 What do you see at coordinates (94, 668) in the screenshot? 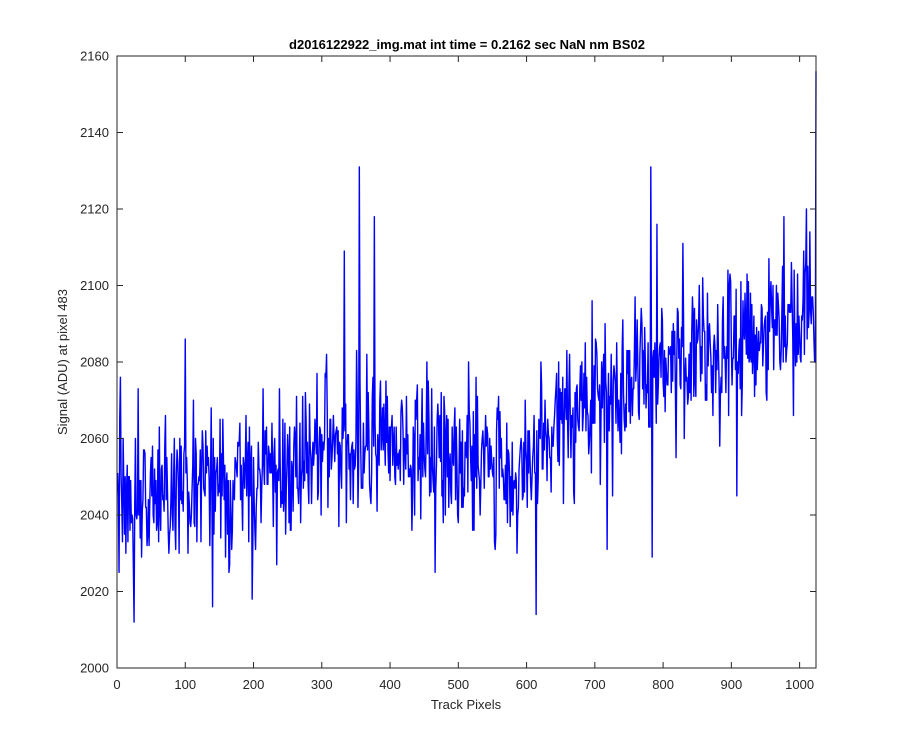
I see `y-tick-label: 2000` at bounding box center [94, 668].